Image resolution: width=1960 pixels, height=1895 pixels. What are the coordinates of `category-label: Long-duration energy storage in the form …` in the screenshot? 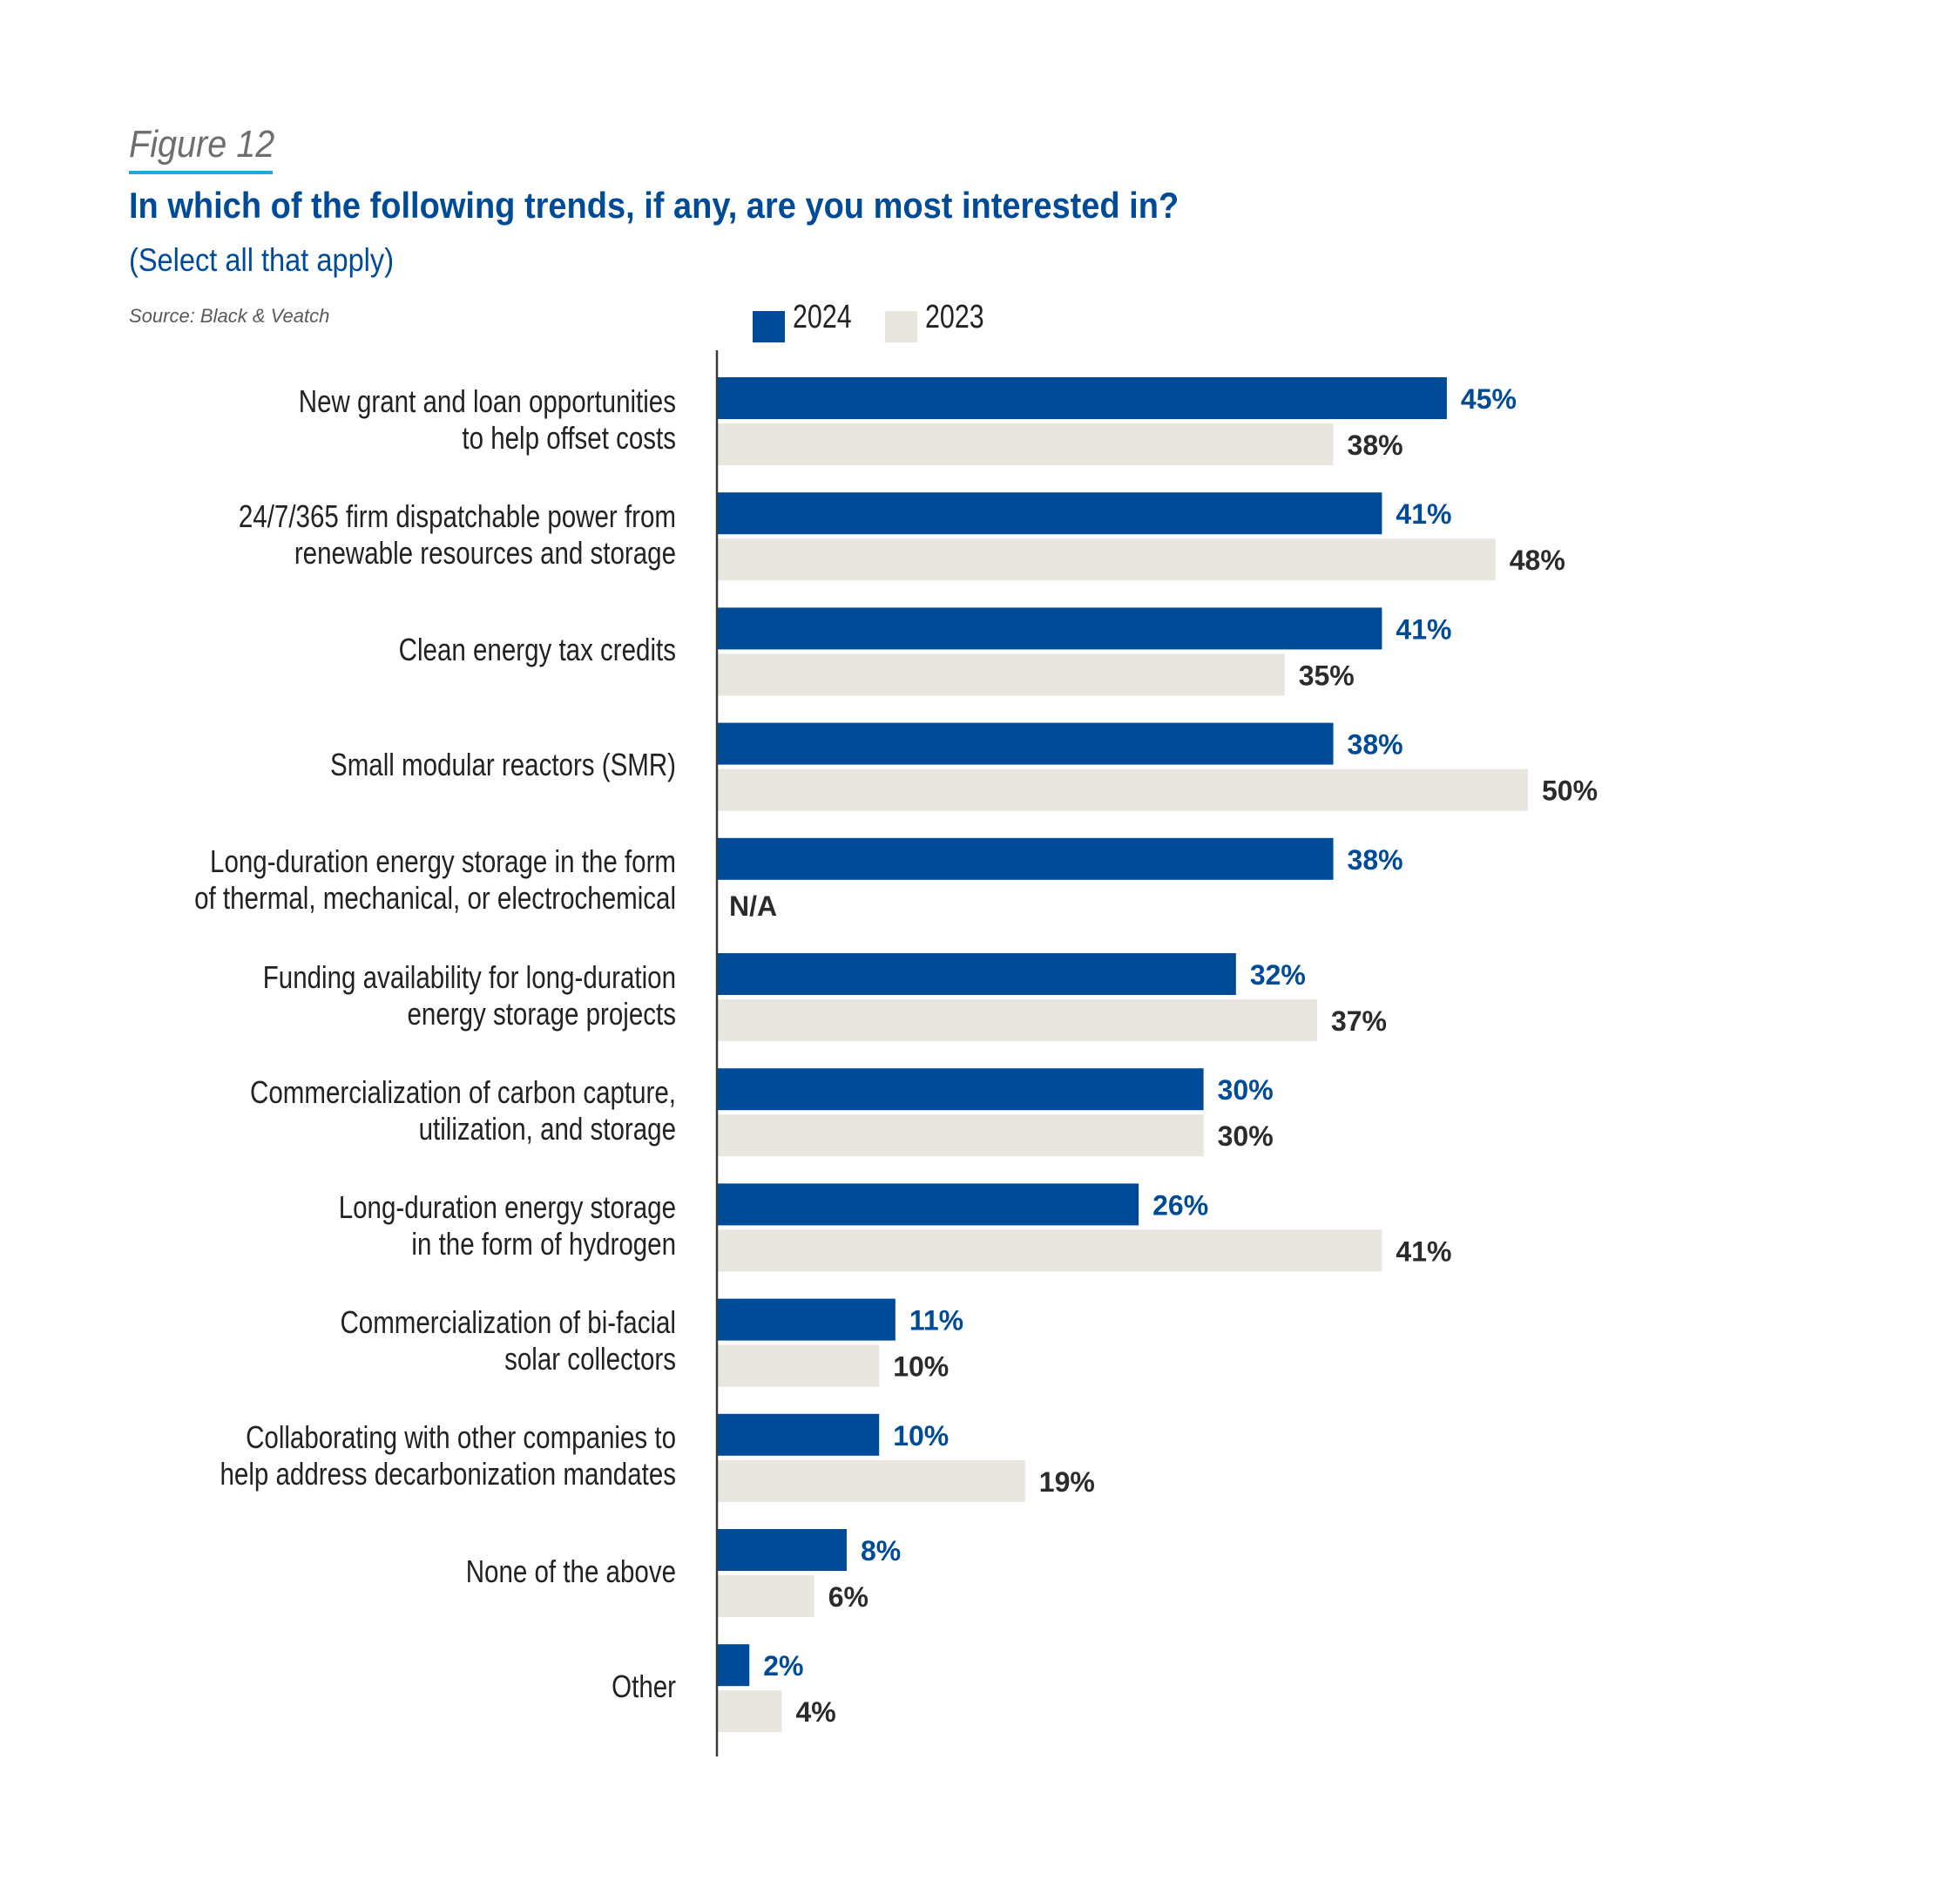 It's located at (338, 1225).